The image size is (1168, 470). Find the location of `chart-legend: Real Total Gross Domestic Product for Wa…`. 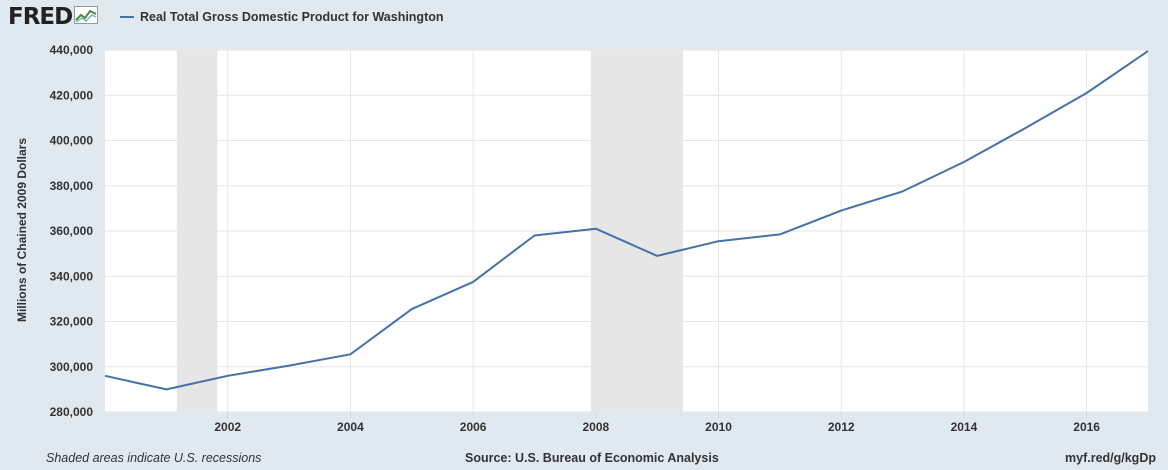

chart-legend: Real Total Gross Domestic Product for Wa… is located at coordinates (282, 17).